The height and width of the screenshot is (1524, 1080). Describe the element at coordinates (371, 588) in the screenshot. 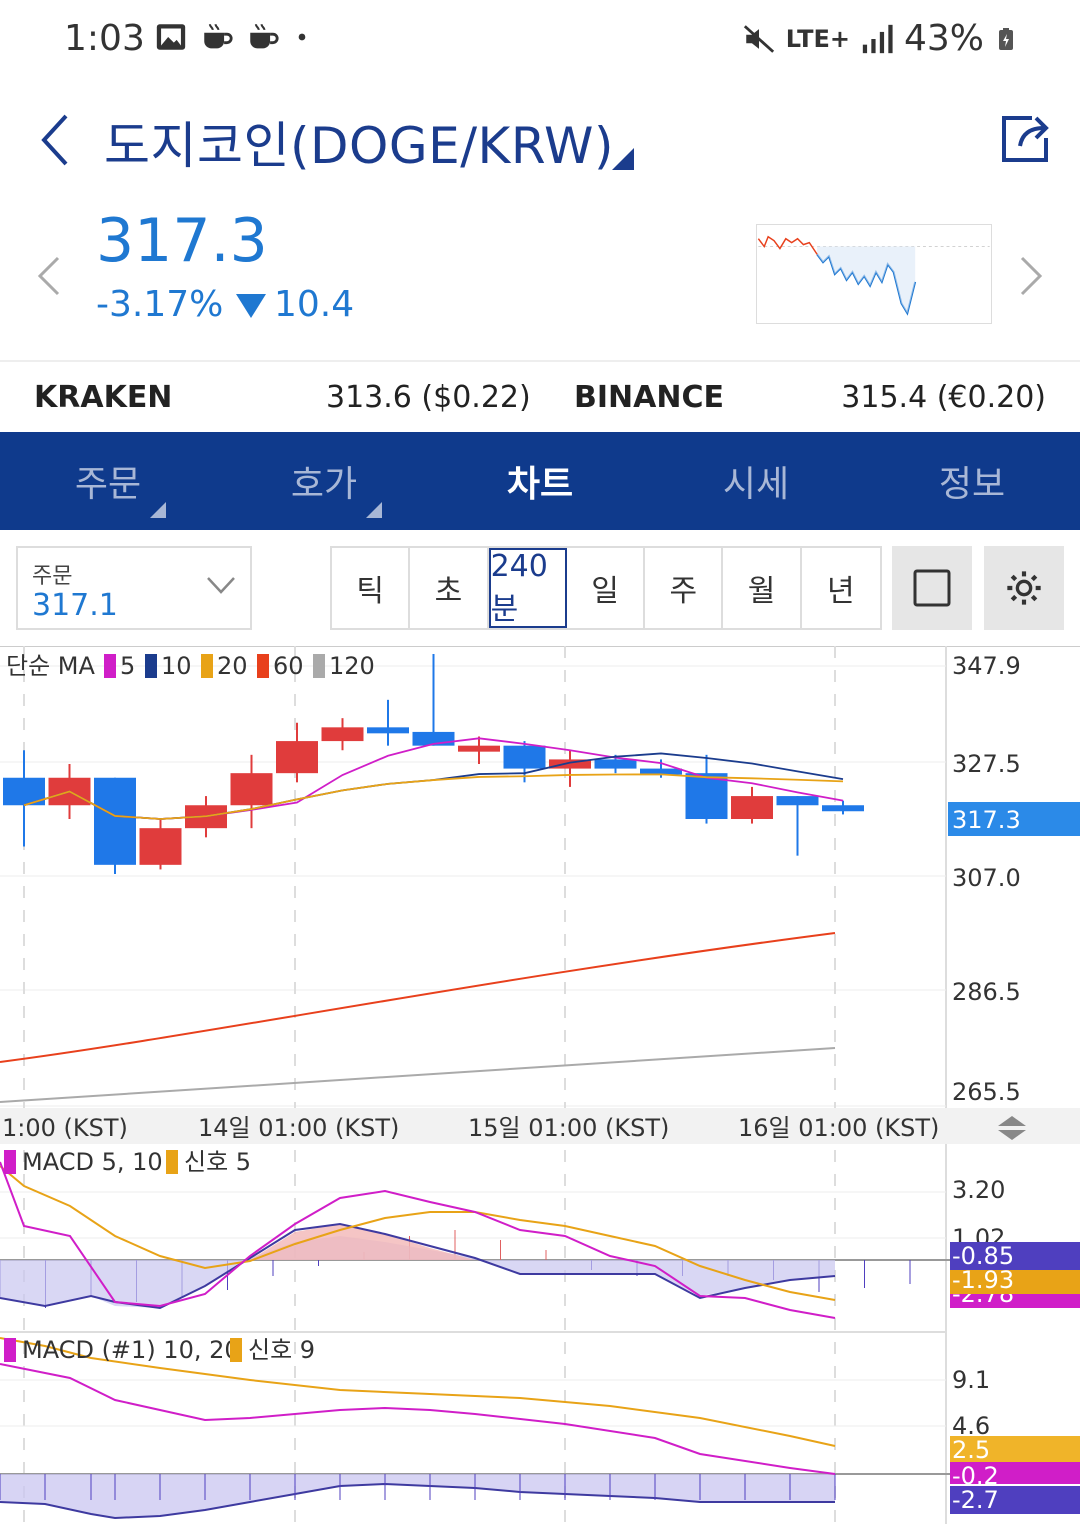

I see `period-tick: 틱` at that location.